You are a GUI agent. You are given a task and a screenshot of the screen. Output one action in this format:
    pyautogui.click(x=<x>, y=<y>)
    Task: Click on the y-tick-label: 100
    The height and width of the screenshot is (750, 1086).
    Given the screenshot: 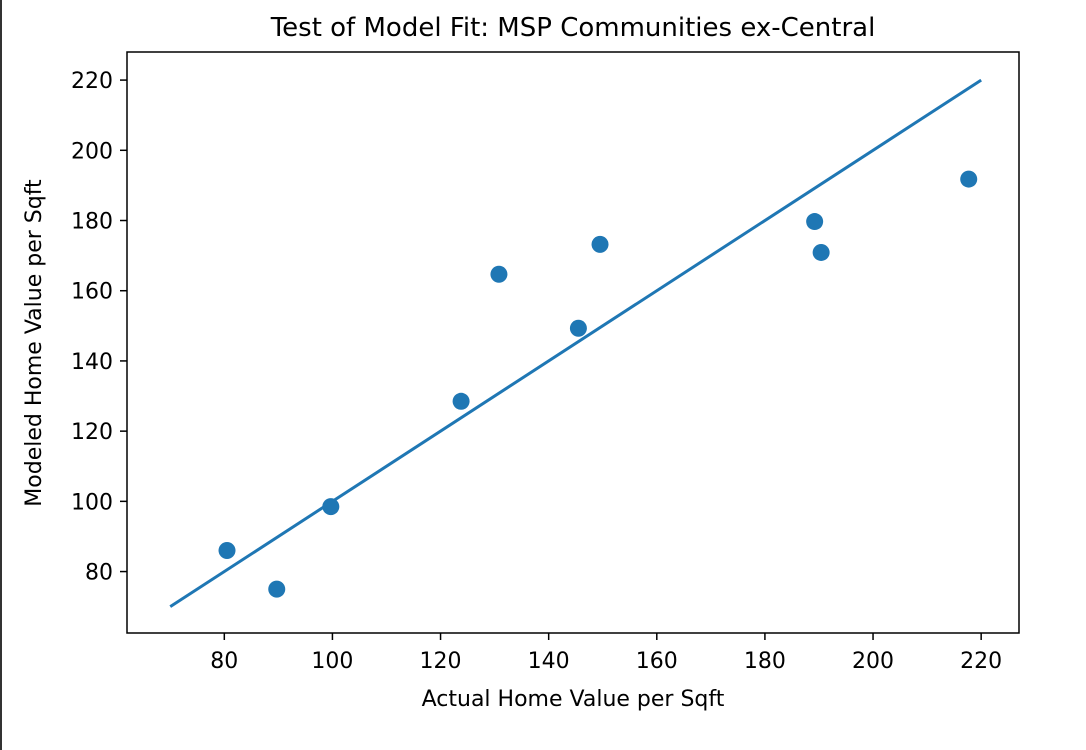 What is the action you would take?
    pyautogui.click(x=92, y=502)
    